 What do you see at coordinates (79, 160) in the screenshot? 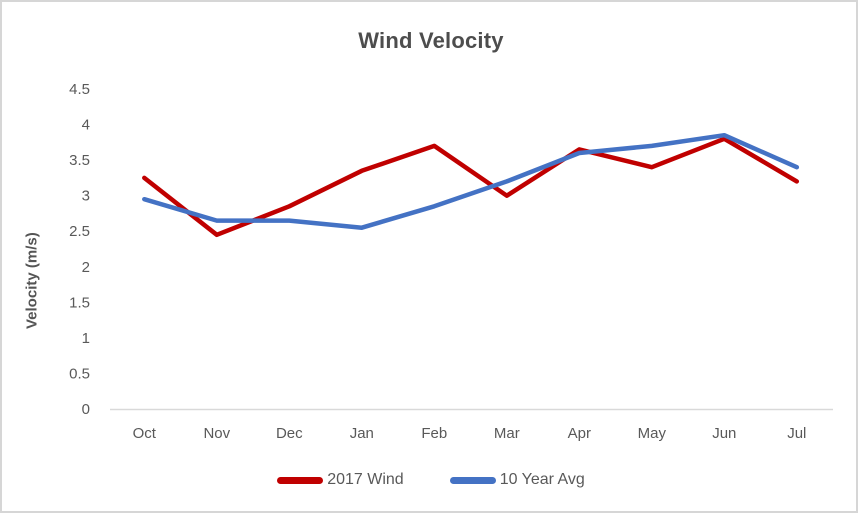
I see `y-axis-tick-label: 3.5` at bounding box center [79, 160].